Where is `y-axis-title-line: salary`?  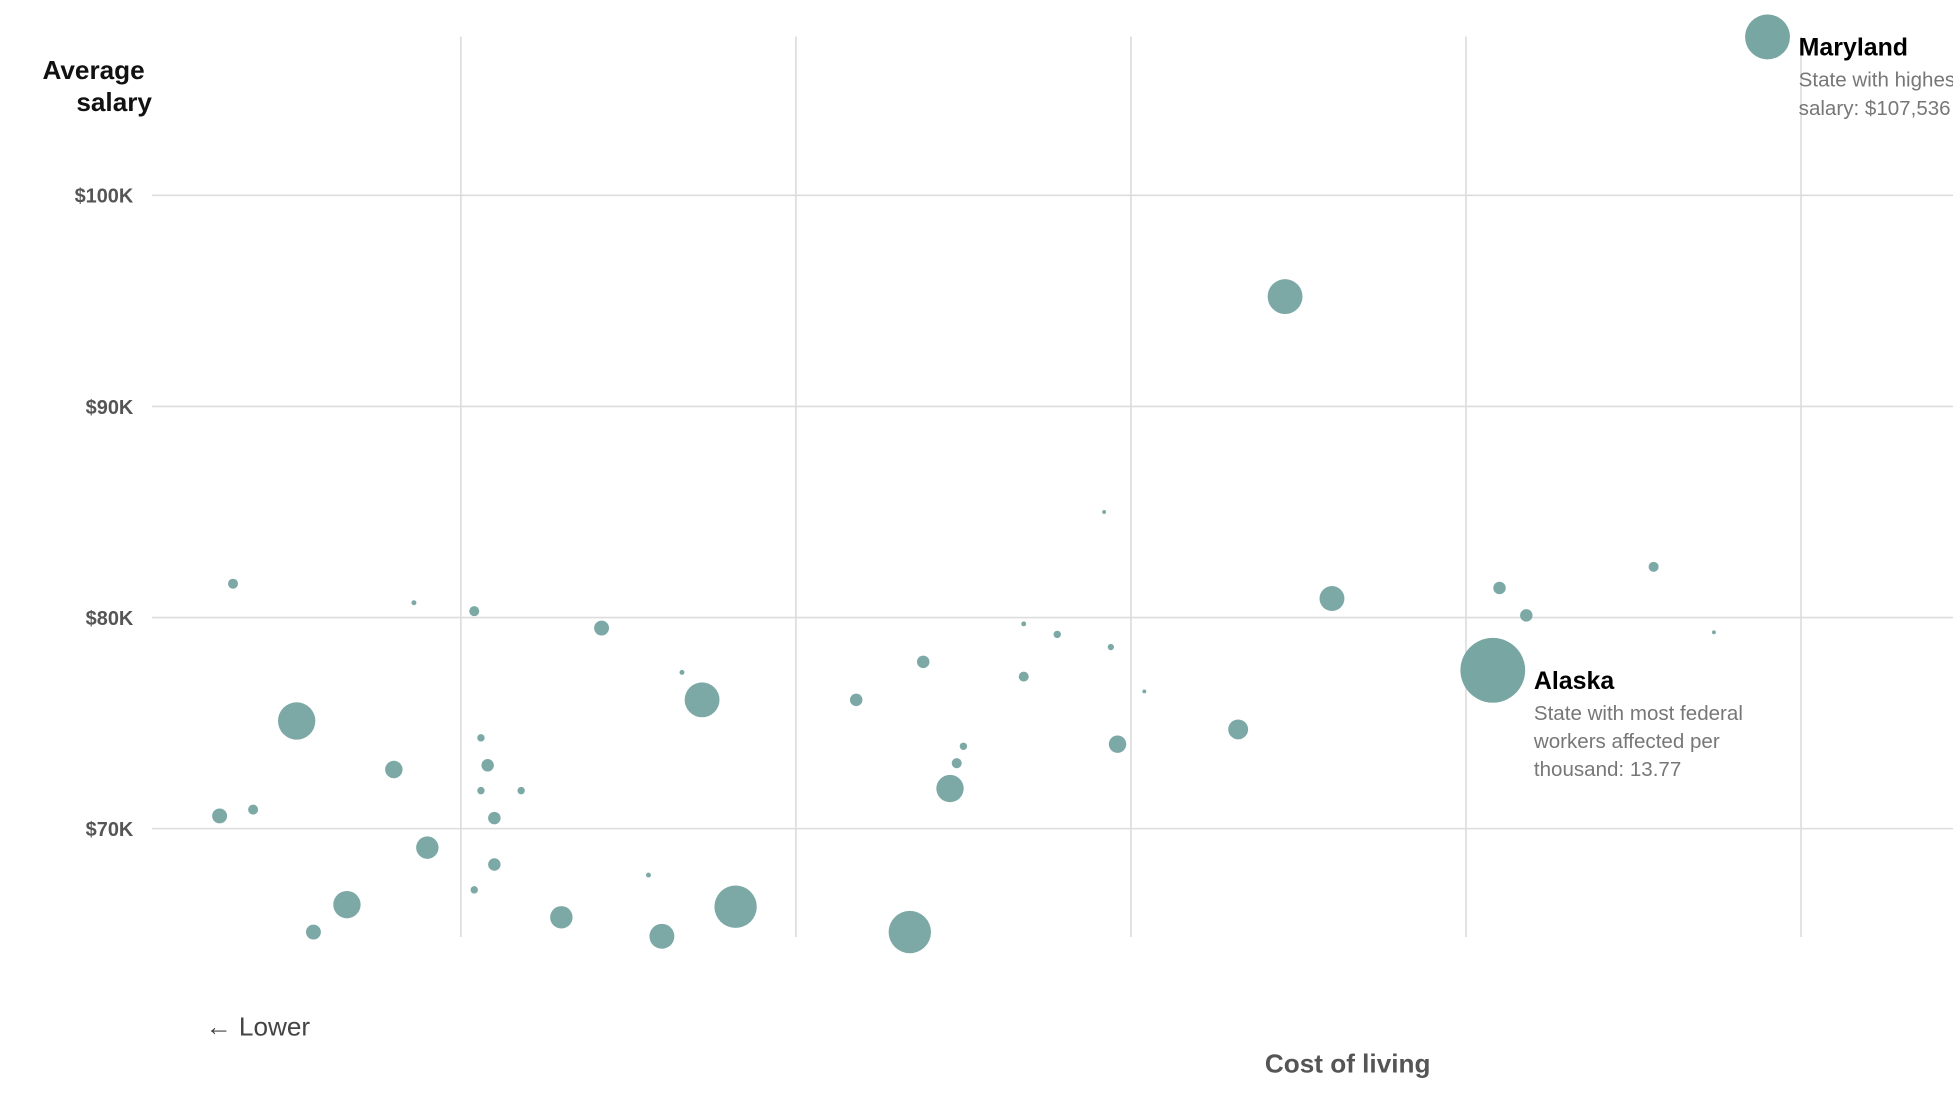
y-axis-title-line: salary is located at coordinates (114, 102).